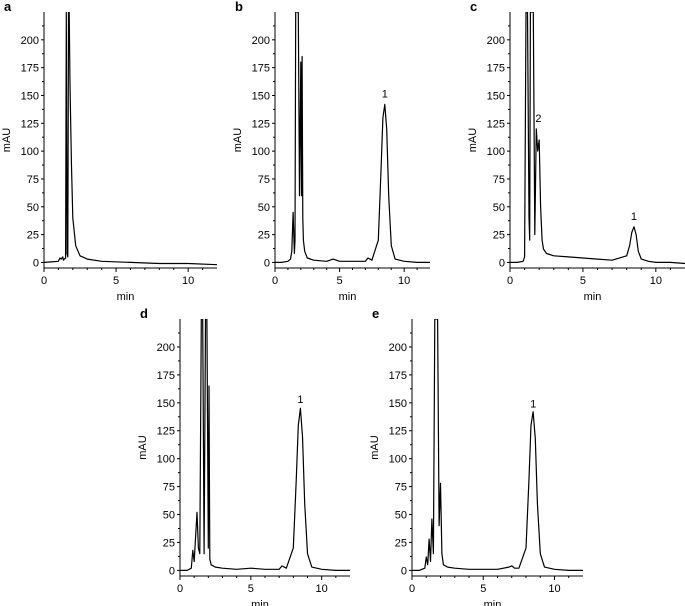 This screenshot has width=685, height=606. Describe the element at coordinates (497, 445) in the screenshot. I see `chromatogram-trace-e` at that location.